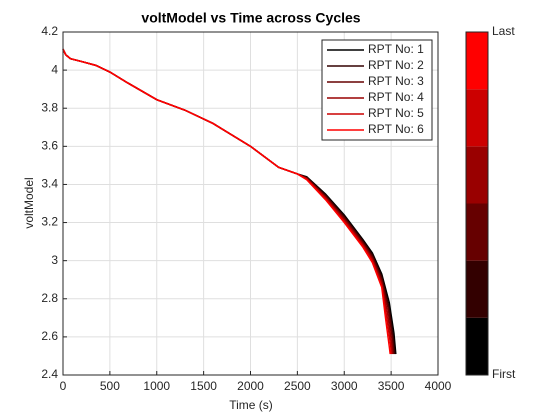 The width and height of the screenshot is (560, 420). What do you see at coordinates (396, 81) in the screenshot?
I see `legend-label: RPT No: 3` at bounding box center [396, 81].